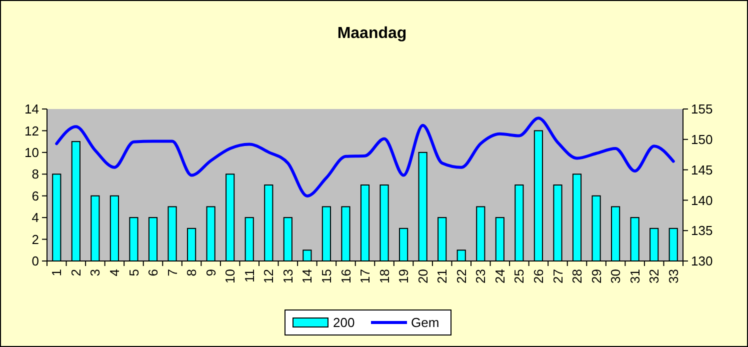 The height and width of the screenshot is (347, 748). What do you see at coordinates (56, 272) in the screenshot?
I see `x-tick-label: 1` at bounding box center [56, 272].